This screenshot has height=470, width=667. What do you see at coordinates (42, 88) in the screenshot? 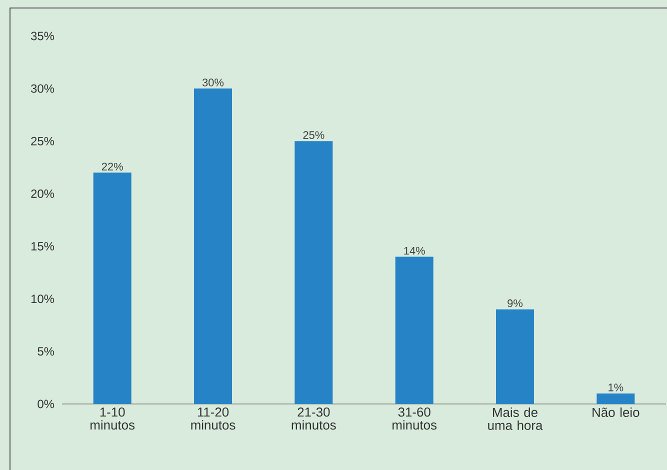
I see `y-tick-label: 30%` at bounding box center [42, 88].